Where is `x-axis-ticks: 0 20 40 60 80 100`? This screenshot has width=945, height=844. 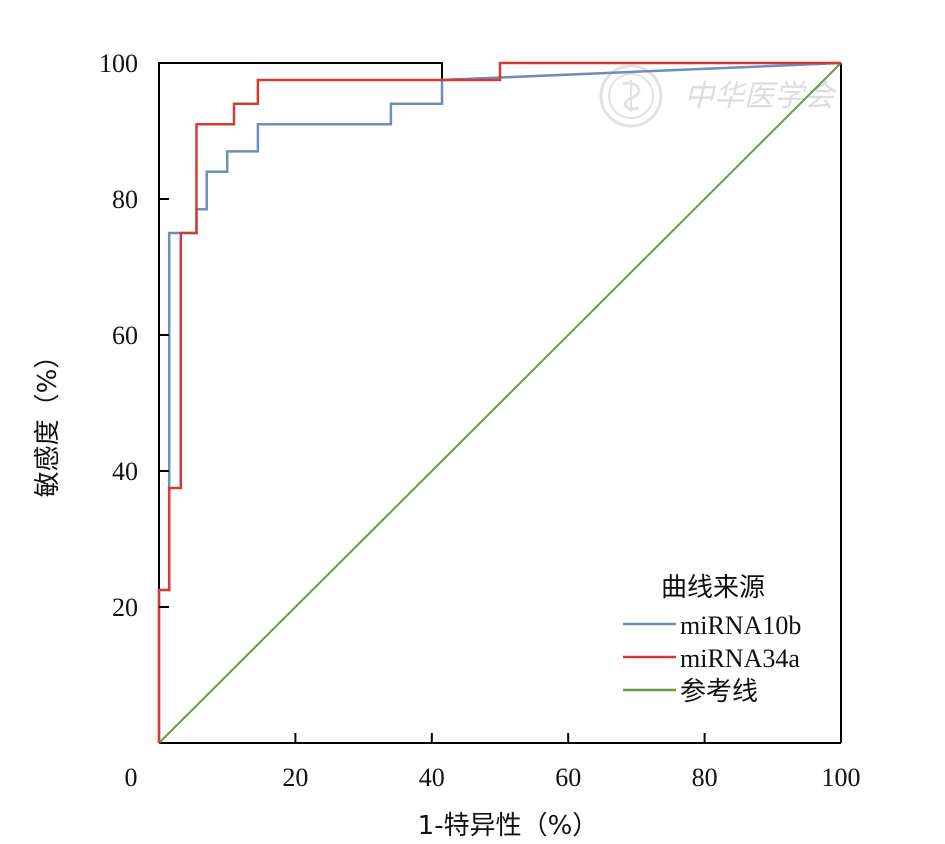
x-axis-ticks: 0 20 40 60 80 100 is located at coordinates (493, 762).